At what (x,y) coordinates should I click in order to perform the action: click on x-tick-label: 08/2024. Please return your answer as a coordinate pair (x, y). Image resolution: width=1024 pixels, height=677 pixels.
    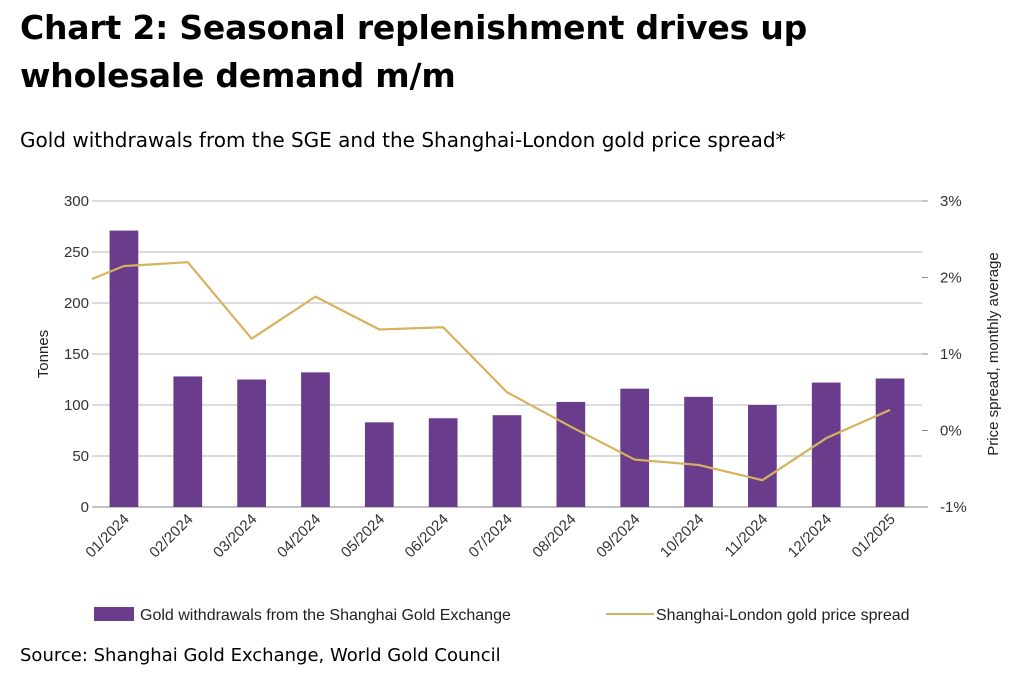
    Looking at the image, I should click on (554, 536).